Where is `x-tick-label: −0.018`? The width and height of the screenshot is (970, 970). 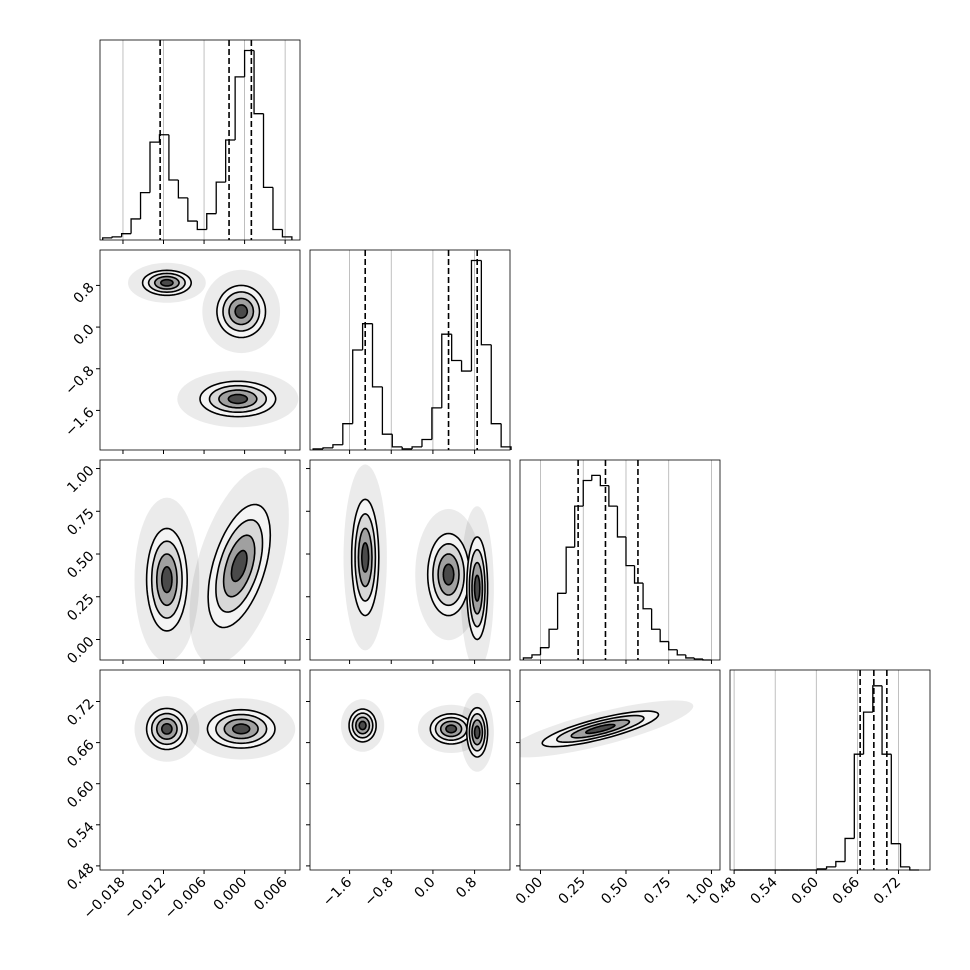
x-tick-label: −0.018 is located at coordinates (105, 898).